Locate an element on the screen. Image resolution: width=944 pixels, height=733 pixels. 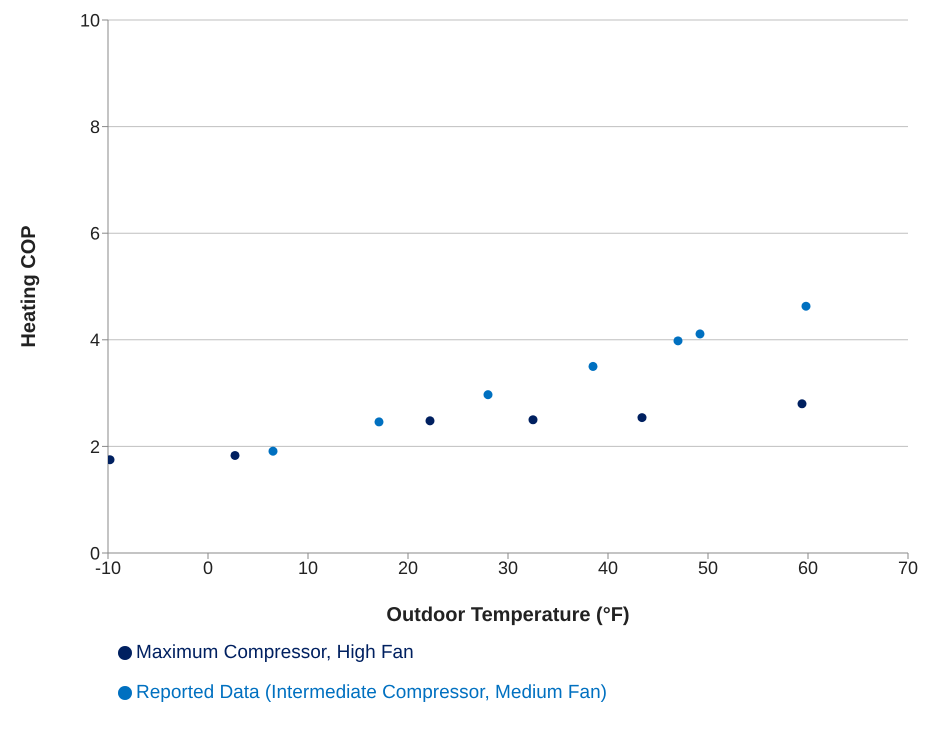
x-tick-label: 20 is located at coordinates (408, 568).